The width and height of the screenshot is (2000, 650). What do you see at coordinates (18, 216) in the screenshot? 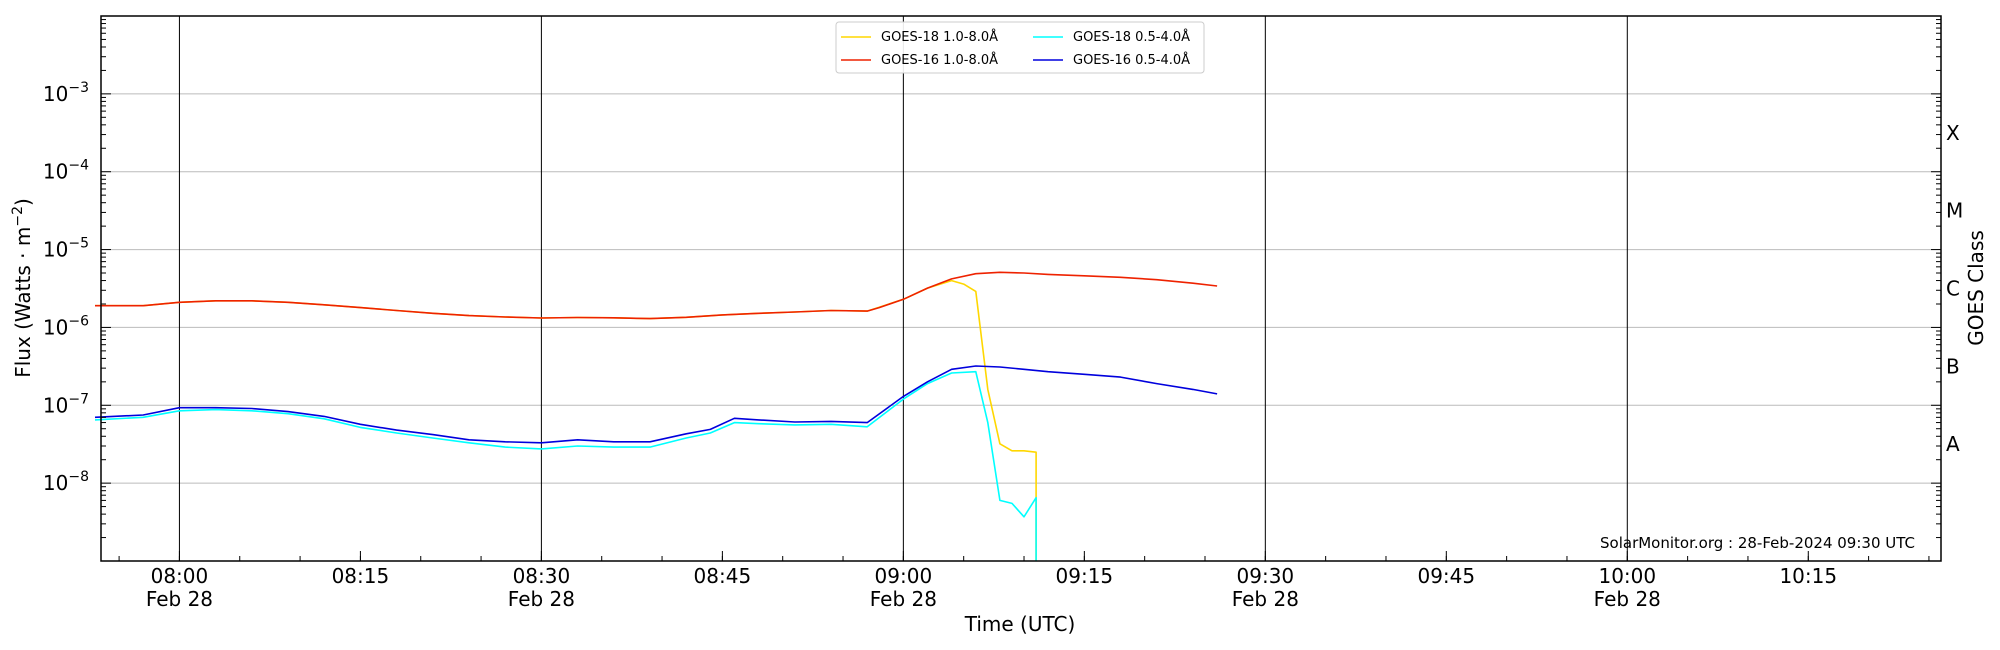
I see `y-axis-title-exponent: −2` at bounding box center [18, 216].